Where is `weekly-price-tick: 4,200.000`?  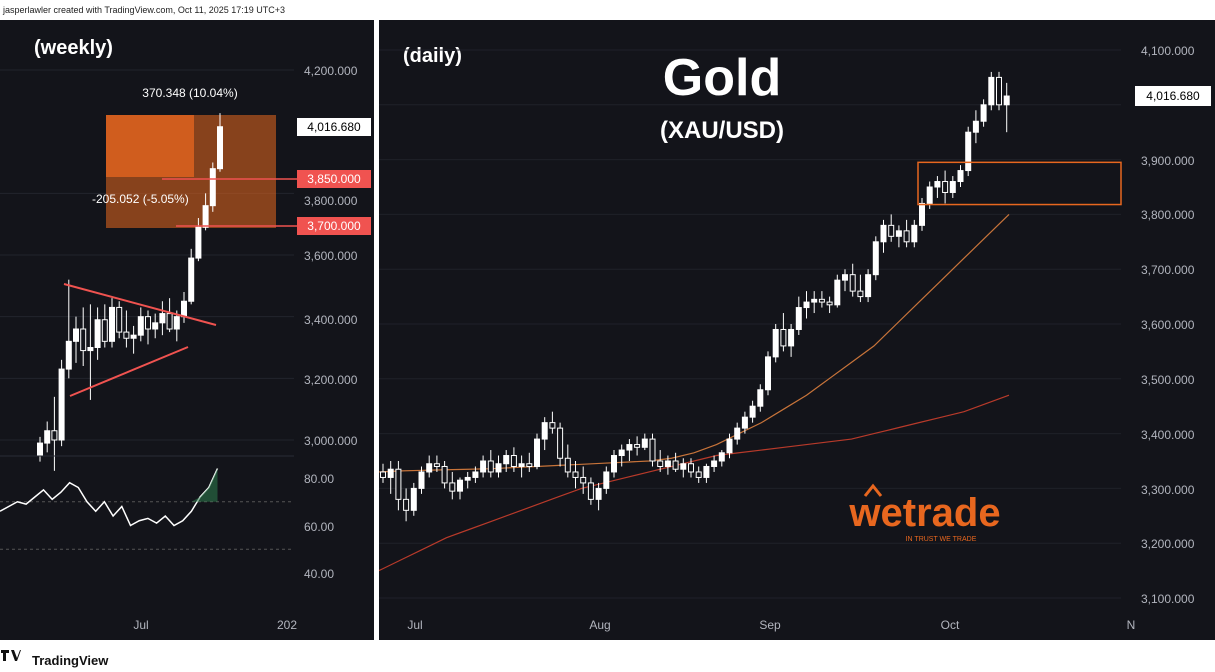 weekly-price-tick: 4,200.000 is located at coordinates (331, 71).